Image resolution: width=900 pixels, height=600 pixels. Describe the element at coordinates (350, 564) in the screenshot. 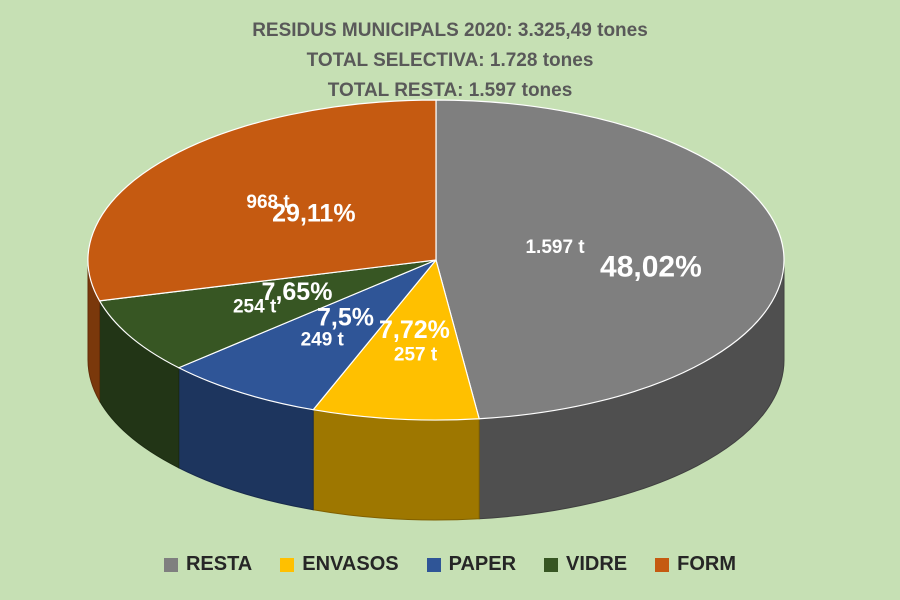

I see `legend-label-envasos: ENVASOS` at that location.